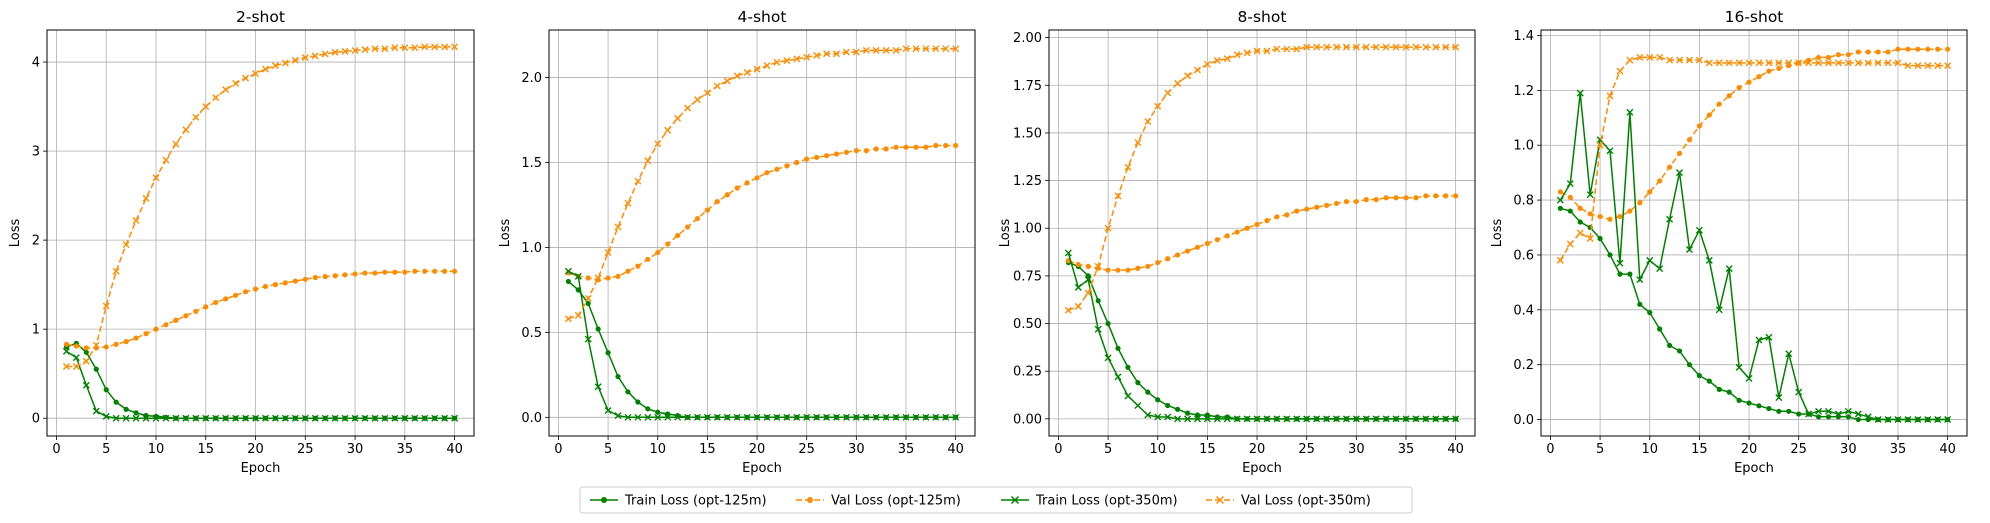 The height and width of the screenshot is (523, 1990). I want to click on y-axis-label: Loss, so click(15, 233).